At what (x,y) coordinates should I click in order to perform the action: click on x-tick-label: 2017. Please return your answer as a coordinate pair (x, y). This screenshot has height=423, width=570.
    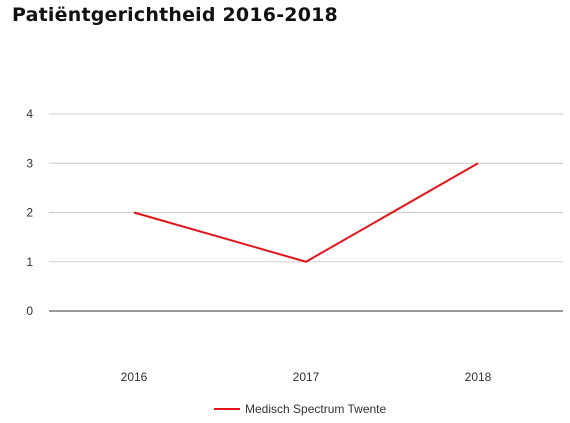
    Looking at the image, I should click on (306, 377).